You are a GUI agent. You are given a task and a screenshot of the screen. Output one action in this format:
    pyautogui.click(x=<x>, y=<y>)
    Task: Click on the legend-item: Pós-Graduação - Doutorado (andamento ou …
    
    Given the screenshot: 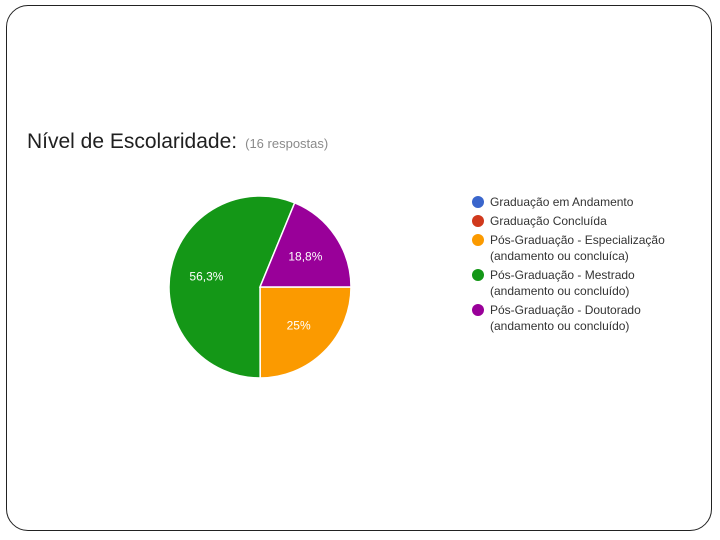 What is the action you would take?
    pyautogui.click(x=592, y=318)
    